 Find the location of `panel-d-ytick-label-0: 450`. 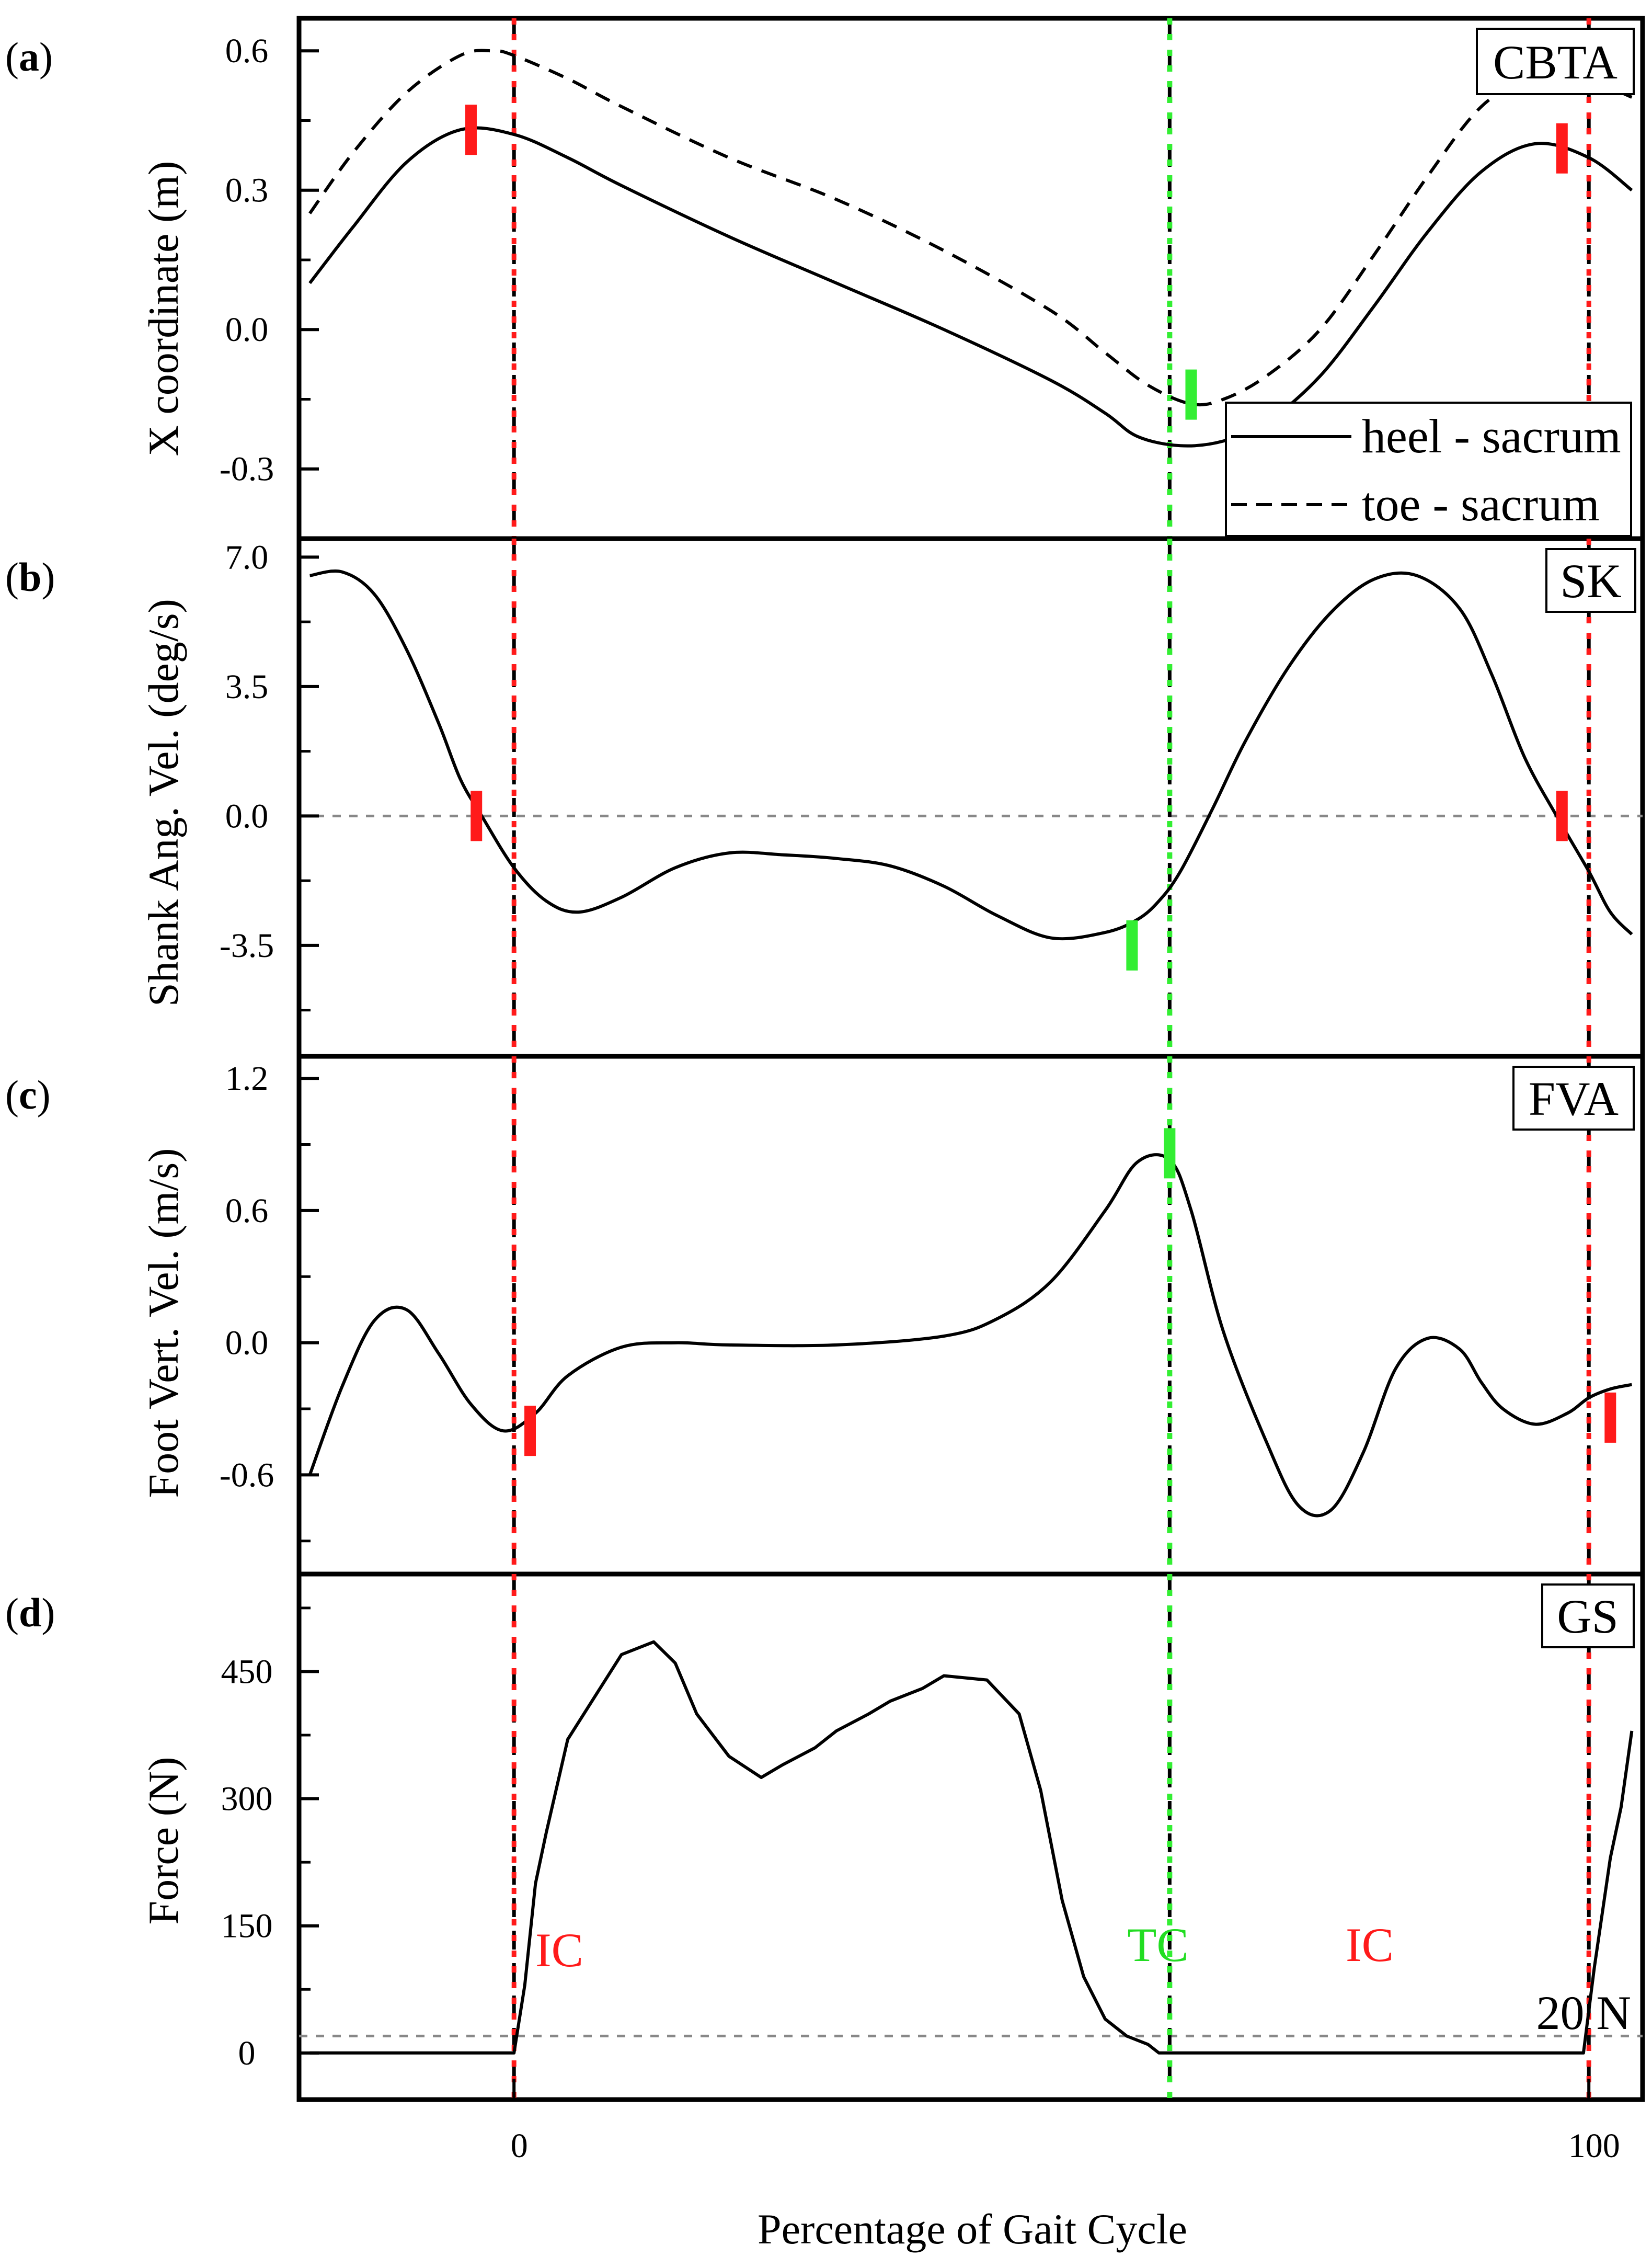

panel-d-ytick-label-0: 450 is located at coordinates (247, 1672).